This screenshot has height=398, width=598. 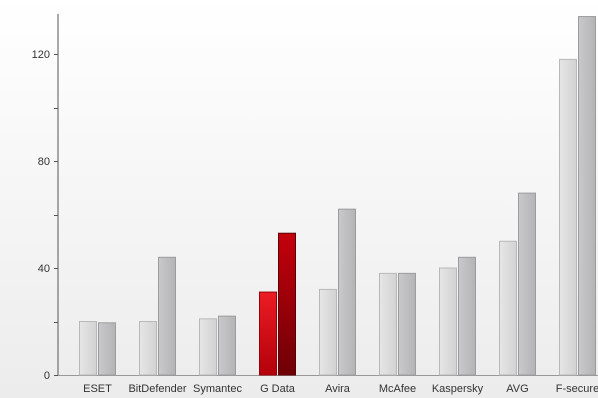 I want to click on bar-series-2-avg, so click(x=527, y=284).